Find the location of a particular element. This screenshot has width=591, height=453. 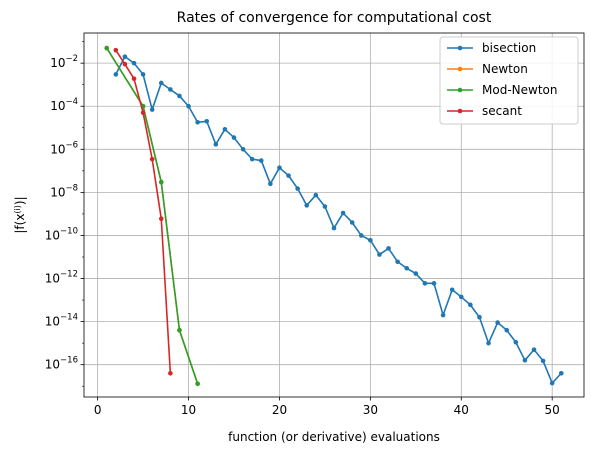

legend-marker-mod-newton is located at coordinates (460, 90).